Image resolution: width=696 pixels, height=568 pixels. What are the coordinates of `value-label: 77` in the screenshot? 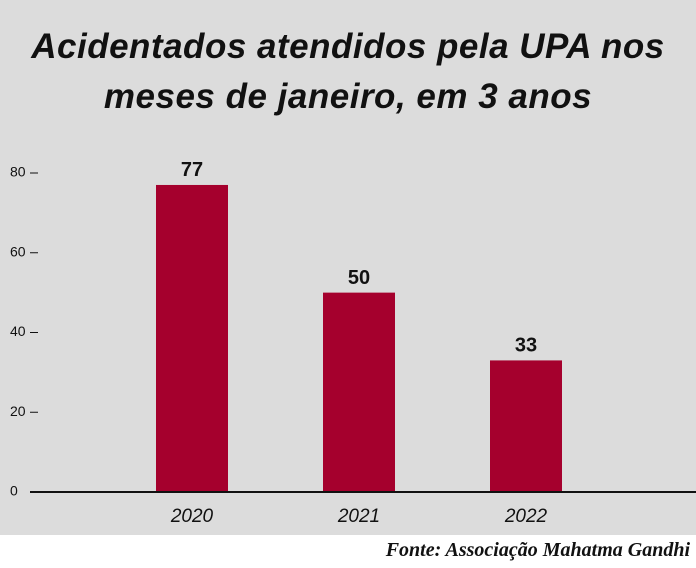 It's located at (192, 170).